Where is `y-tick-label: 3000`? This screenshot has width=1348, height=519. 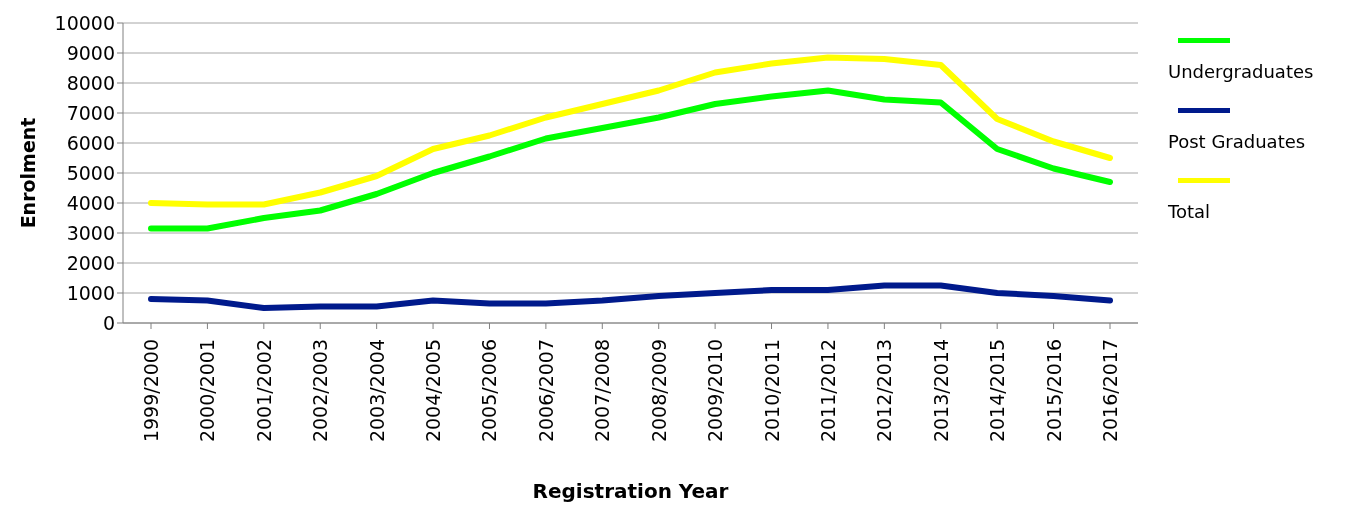 y-tick-label: 3000 is located at coordinates (90, 232).